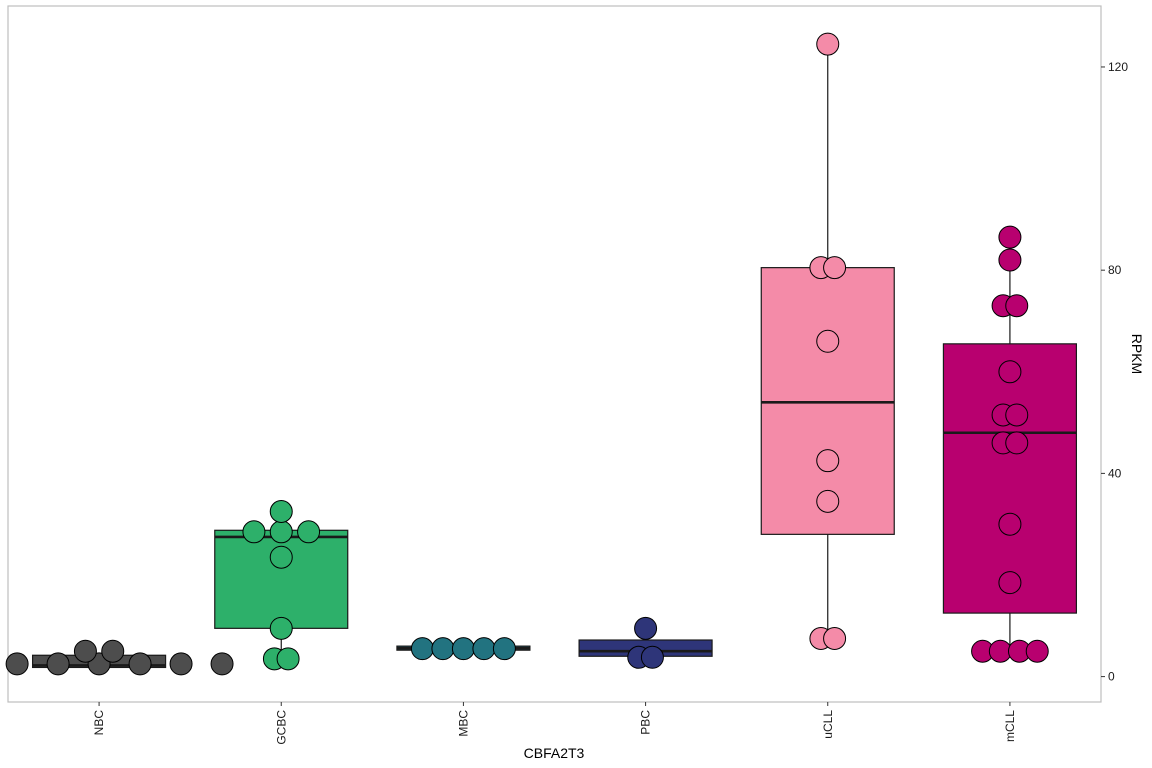 The height and width of the screenshot is (768, 1152). What do you see at coordinates (281, 579) in the screenshot?
I see `box-GCBC` at bounding box center [281, 579].